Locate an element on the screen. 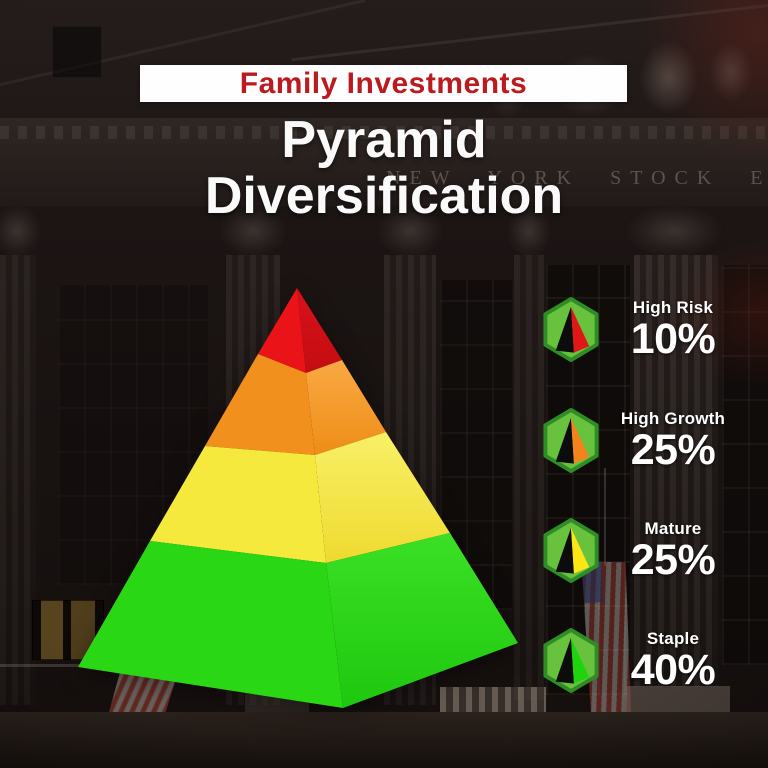 This screenshot has width=768, height=768. brand-banner-label: Family Investments is located at coordinates (383, 83).